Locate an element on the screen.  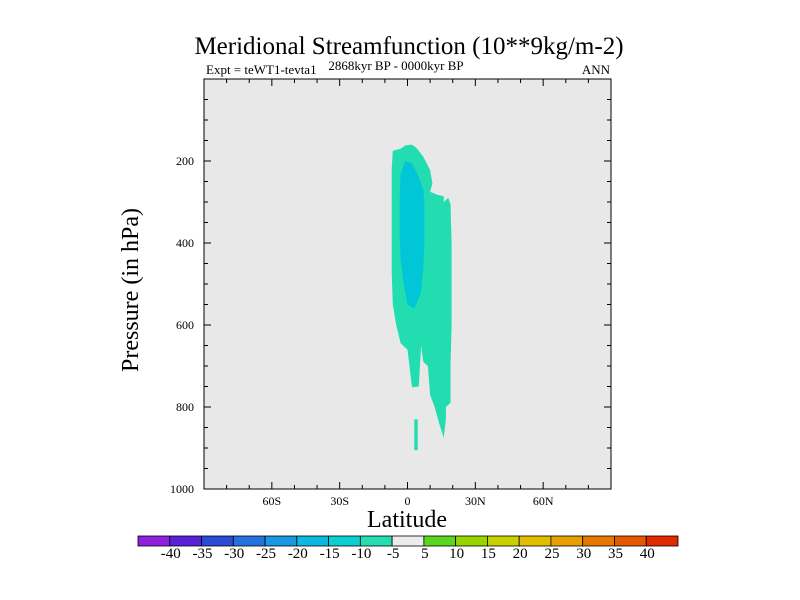
x-tick-label: 30S is located at coordinates (339, 501).